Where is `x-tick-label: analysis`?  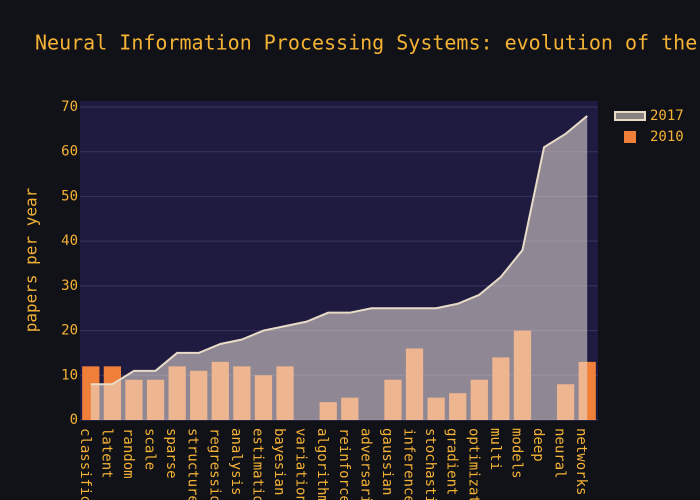 x-tick-label: analysis is located at coordinates (236, 461).